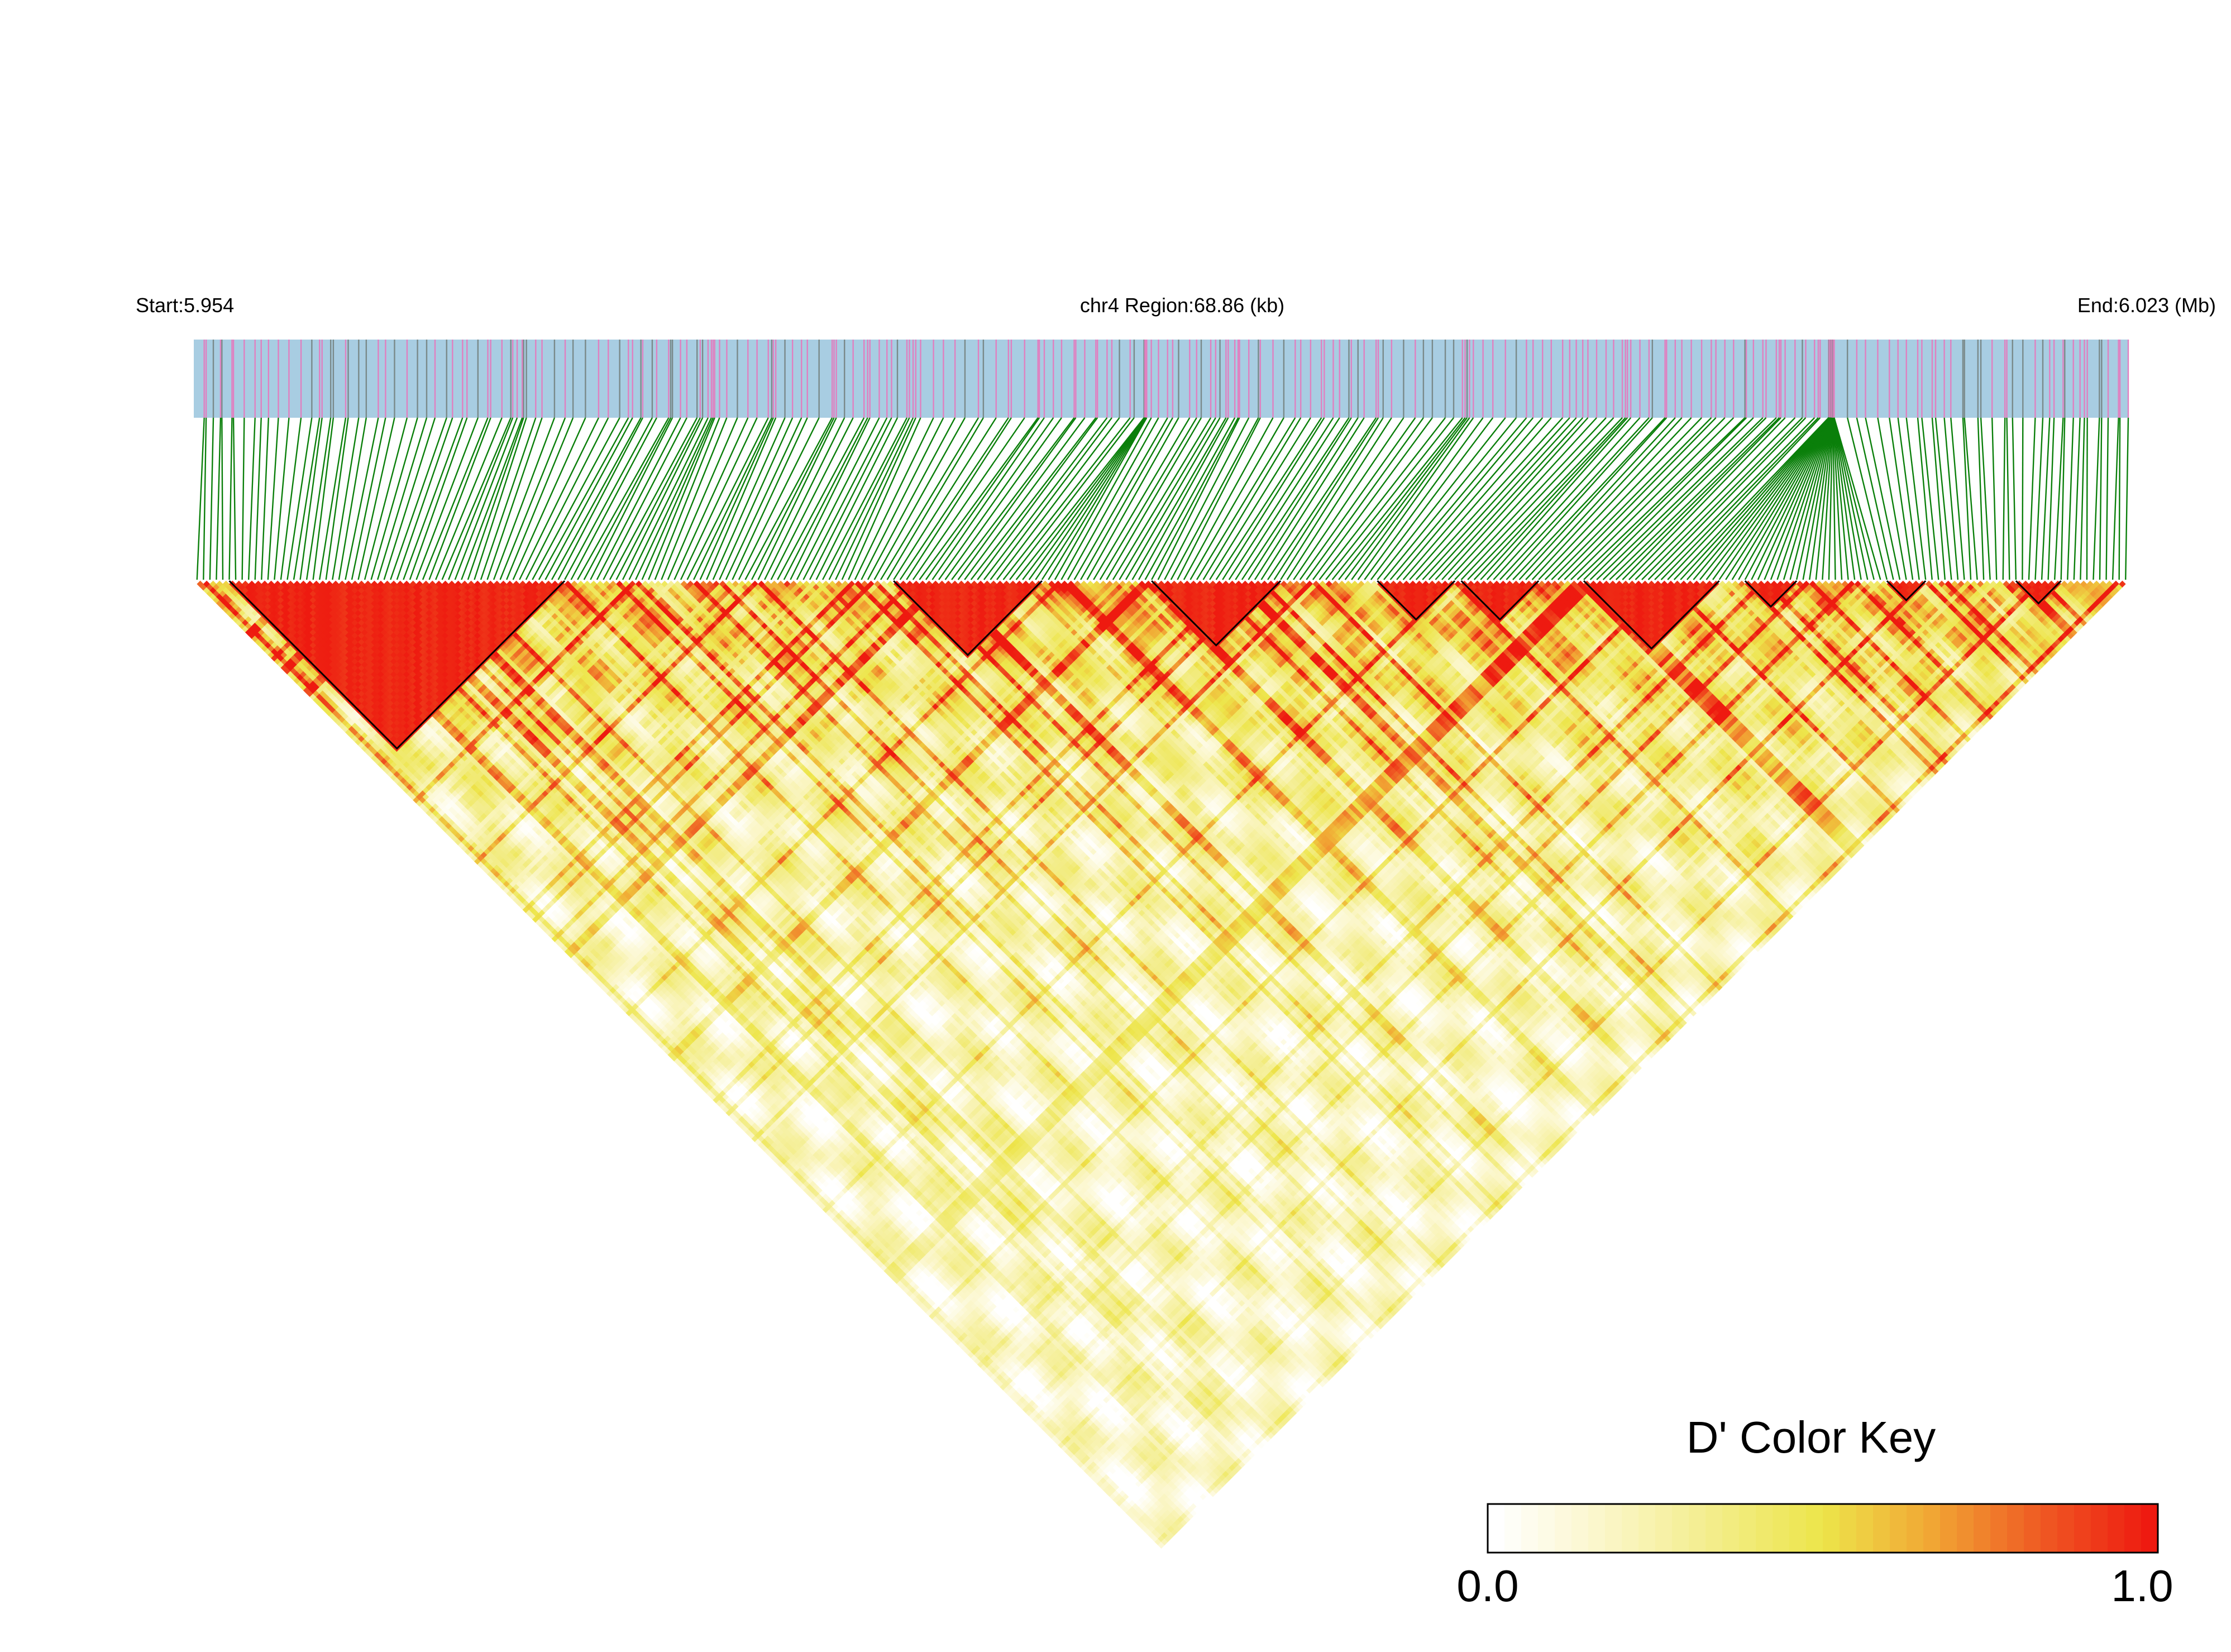 The image size is (2231, 1652). I want to click on snp-track-background, so click(1161, 379).